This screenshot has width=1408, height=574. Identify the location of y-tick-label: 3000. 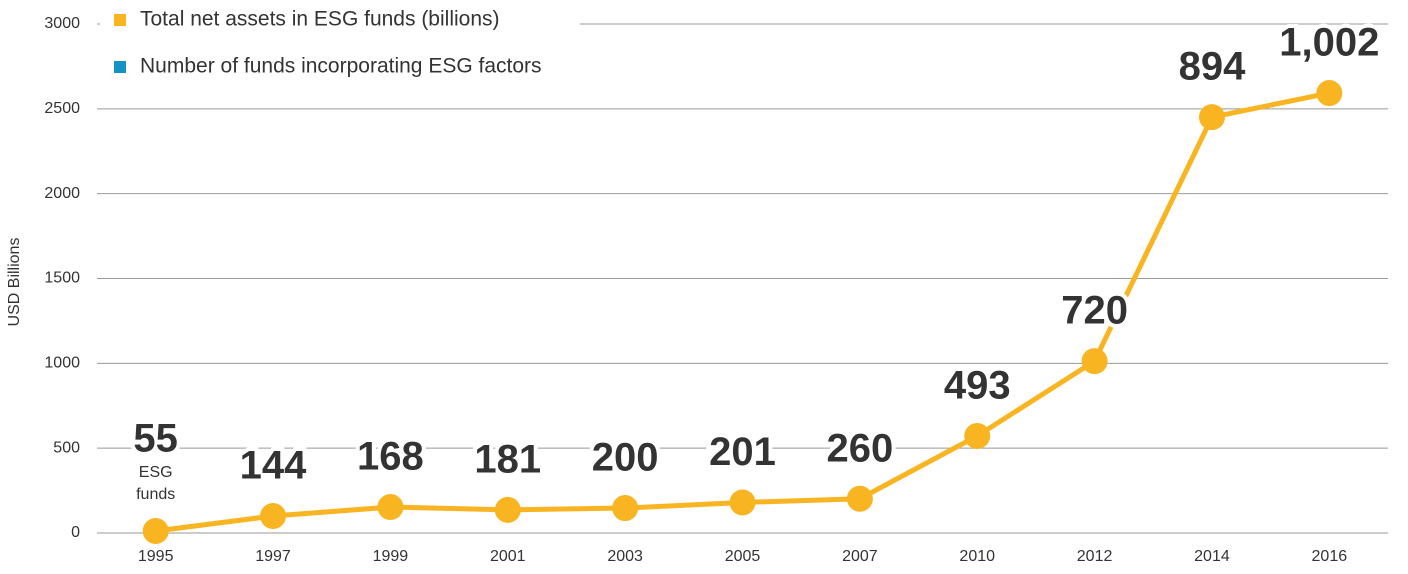
(62, 23).